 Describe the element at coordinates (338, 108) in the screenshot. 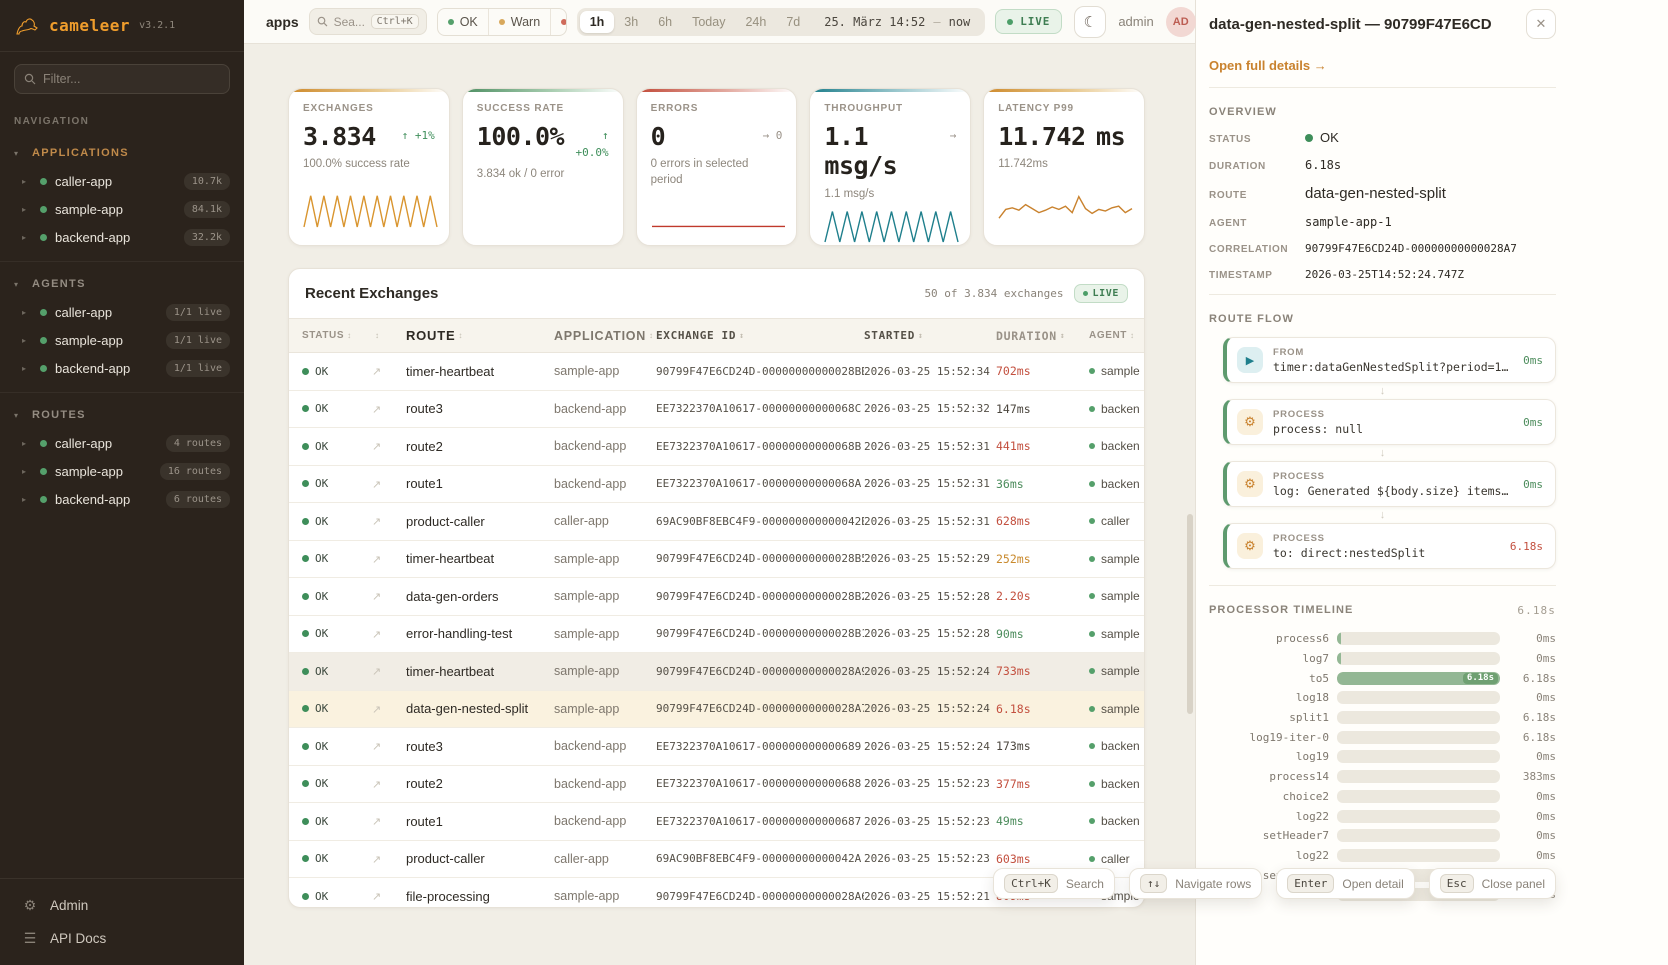

I see `metric-label: EXCHANGES` at that location.